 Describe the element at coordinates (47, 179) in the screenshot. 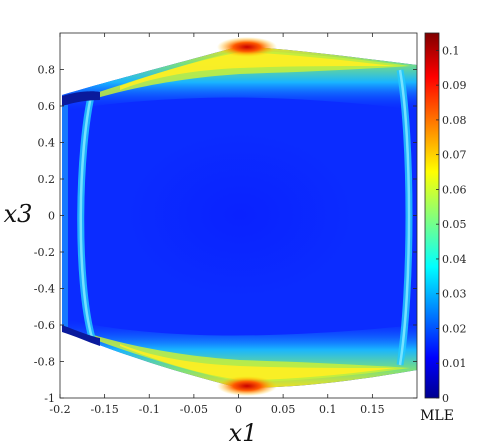

I see `y-tick-label: 0.2` at that location.